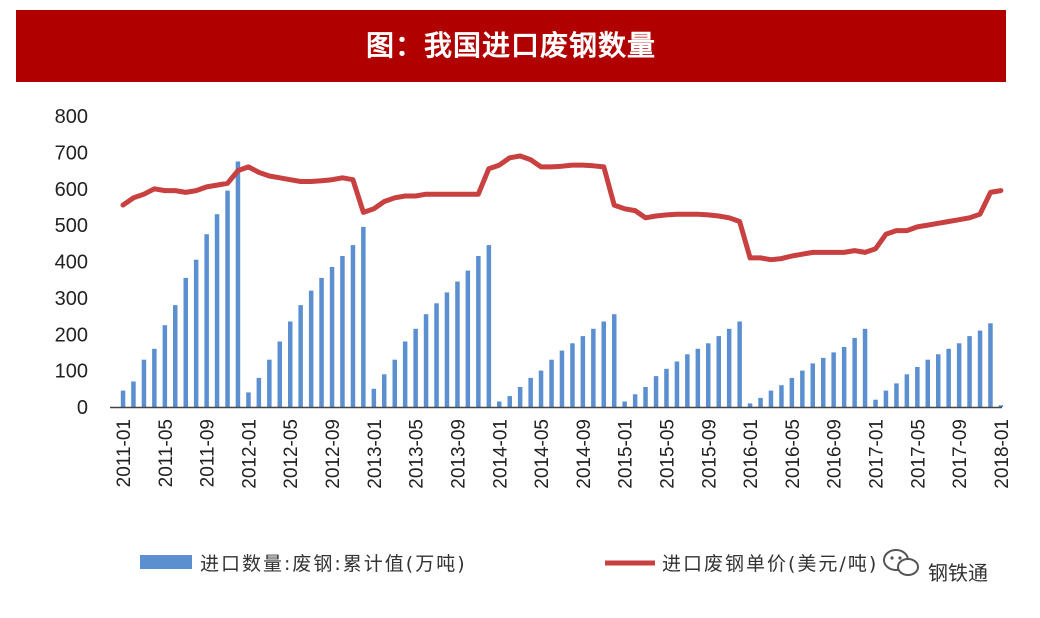  Describe the element at coordinates (71, 372) in the screenshot. I see `y-tick-label: 100` at that location.